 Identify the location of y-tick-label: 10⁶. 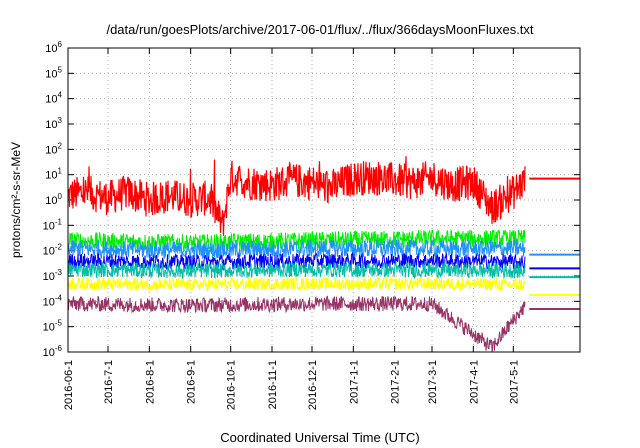
(53, 47).